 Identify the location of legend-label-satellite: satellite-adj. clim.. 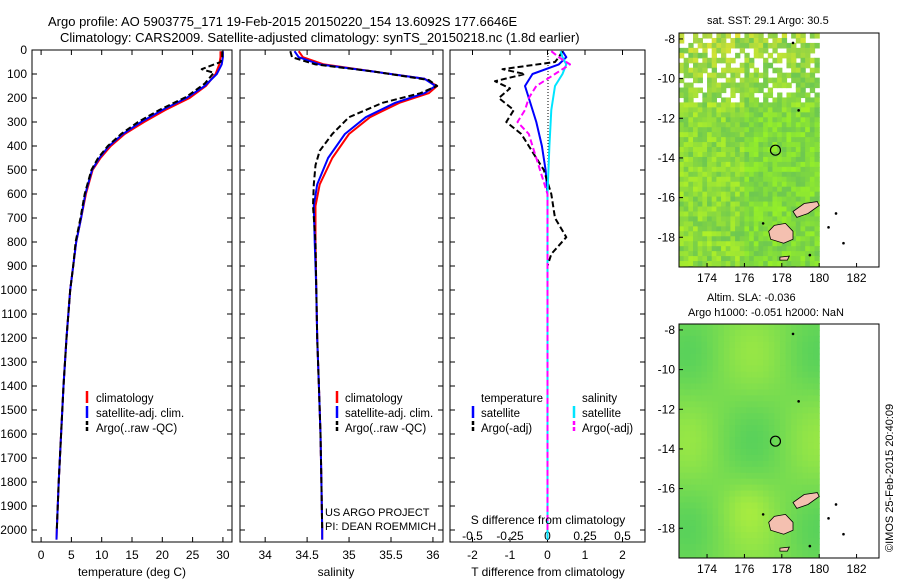
(140, 414).